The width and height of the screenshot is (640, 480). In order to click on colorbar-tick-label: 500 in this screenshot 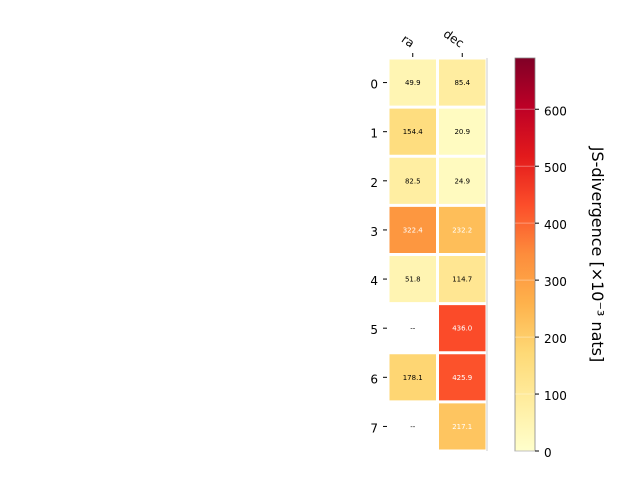, I will do `click(555, 168)`.